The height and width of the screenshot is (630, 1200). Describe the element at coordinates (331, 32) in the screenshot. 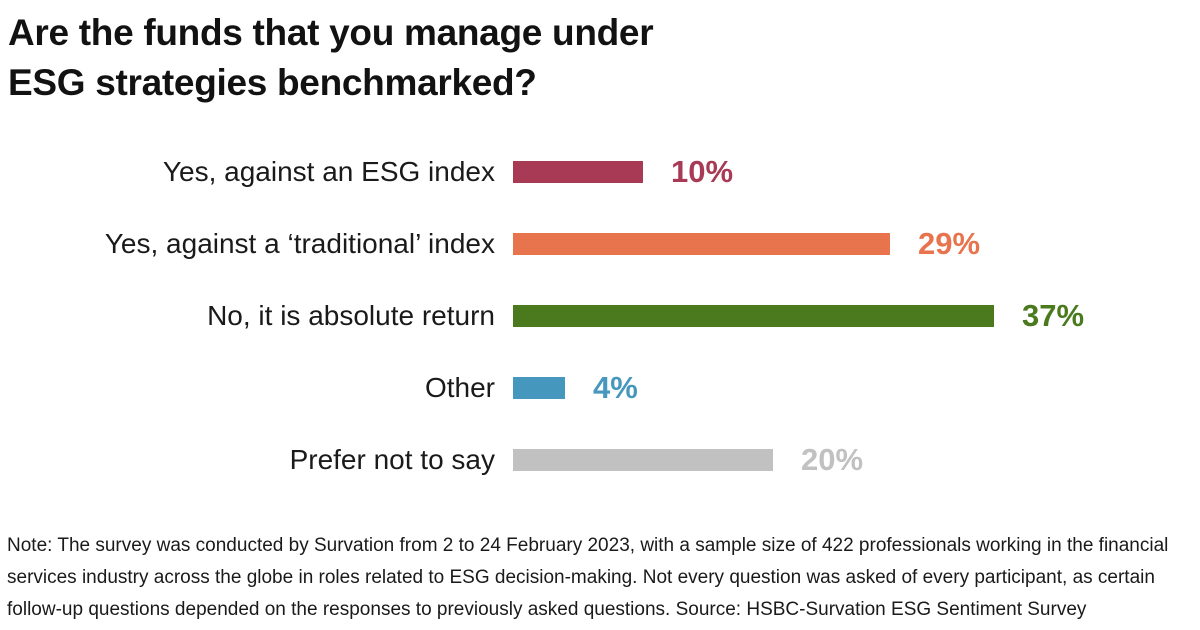

I see `chart-title-line1: Are the funds that you manage under` at that location.